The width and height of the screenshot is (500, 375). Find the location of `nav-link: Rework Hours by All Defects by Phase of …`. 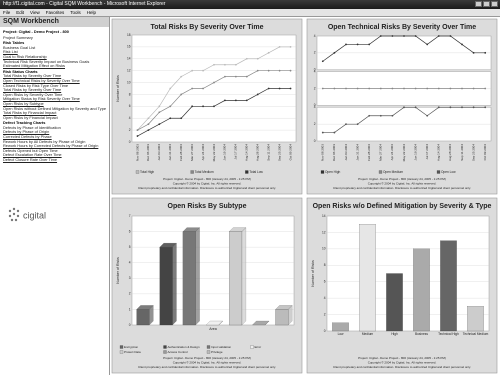

nav-link: Rework Hours by All Defects by Phase of … is located at coordinates (44, 141).